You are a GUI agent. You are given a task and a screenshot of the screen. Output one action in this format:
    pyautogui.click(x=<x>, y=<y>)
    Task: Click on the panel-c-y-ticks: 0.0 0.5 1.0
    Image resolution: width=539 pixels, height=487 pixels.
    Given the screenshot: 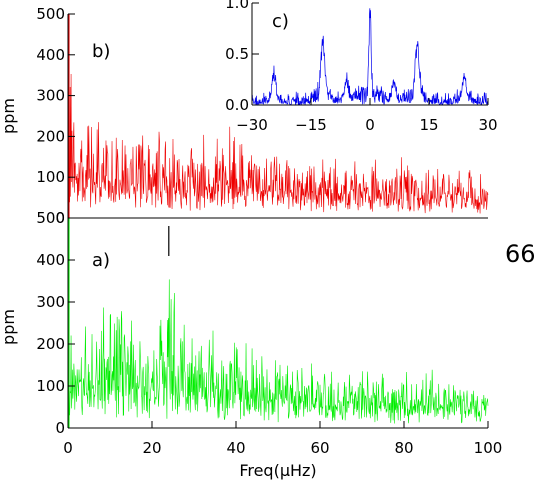 What is the action you would take?
    pyautogui.click(x=242, y=57)
    